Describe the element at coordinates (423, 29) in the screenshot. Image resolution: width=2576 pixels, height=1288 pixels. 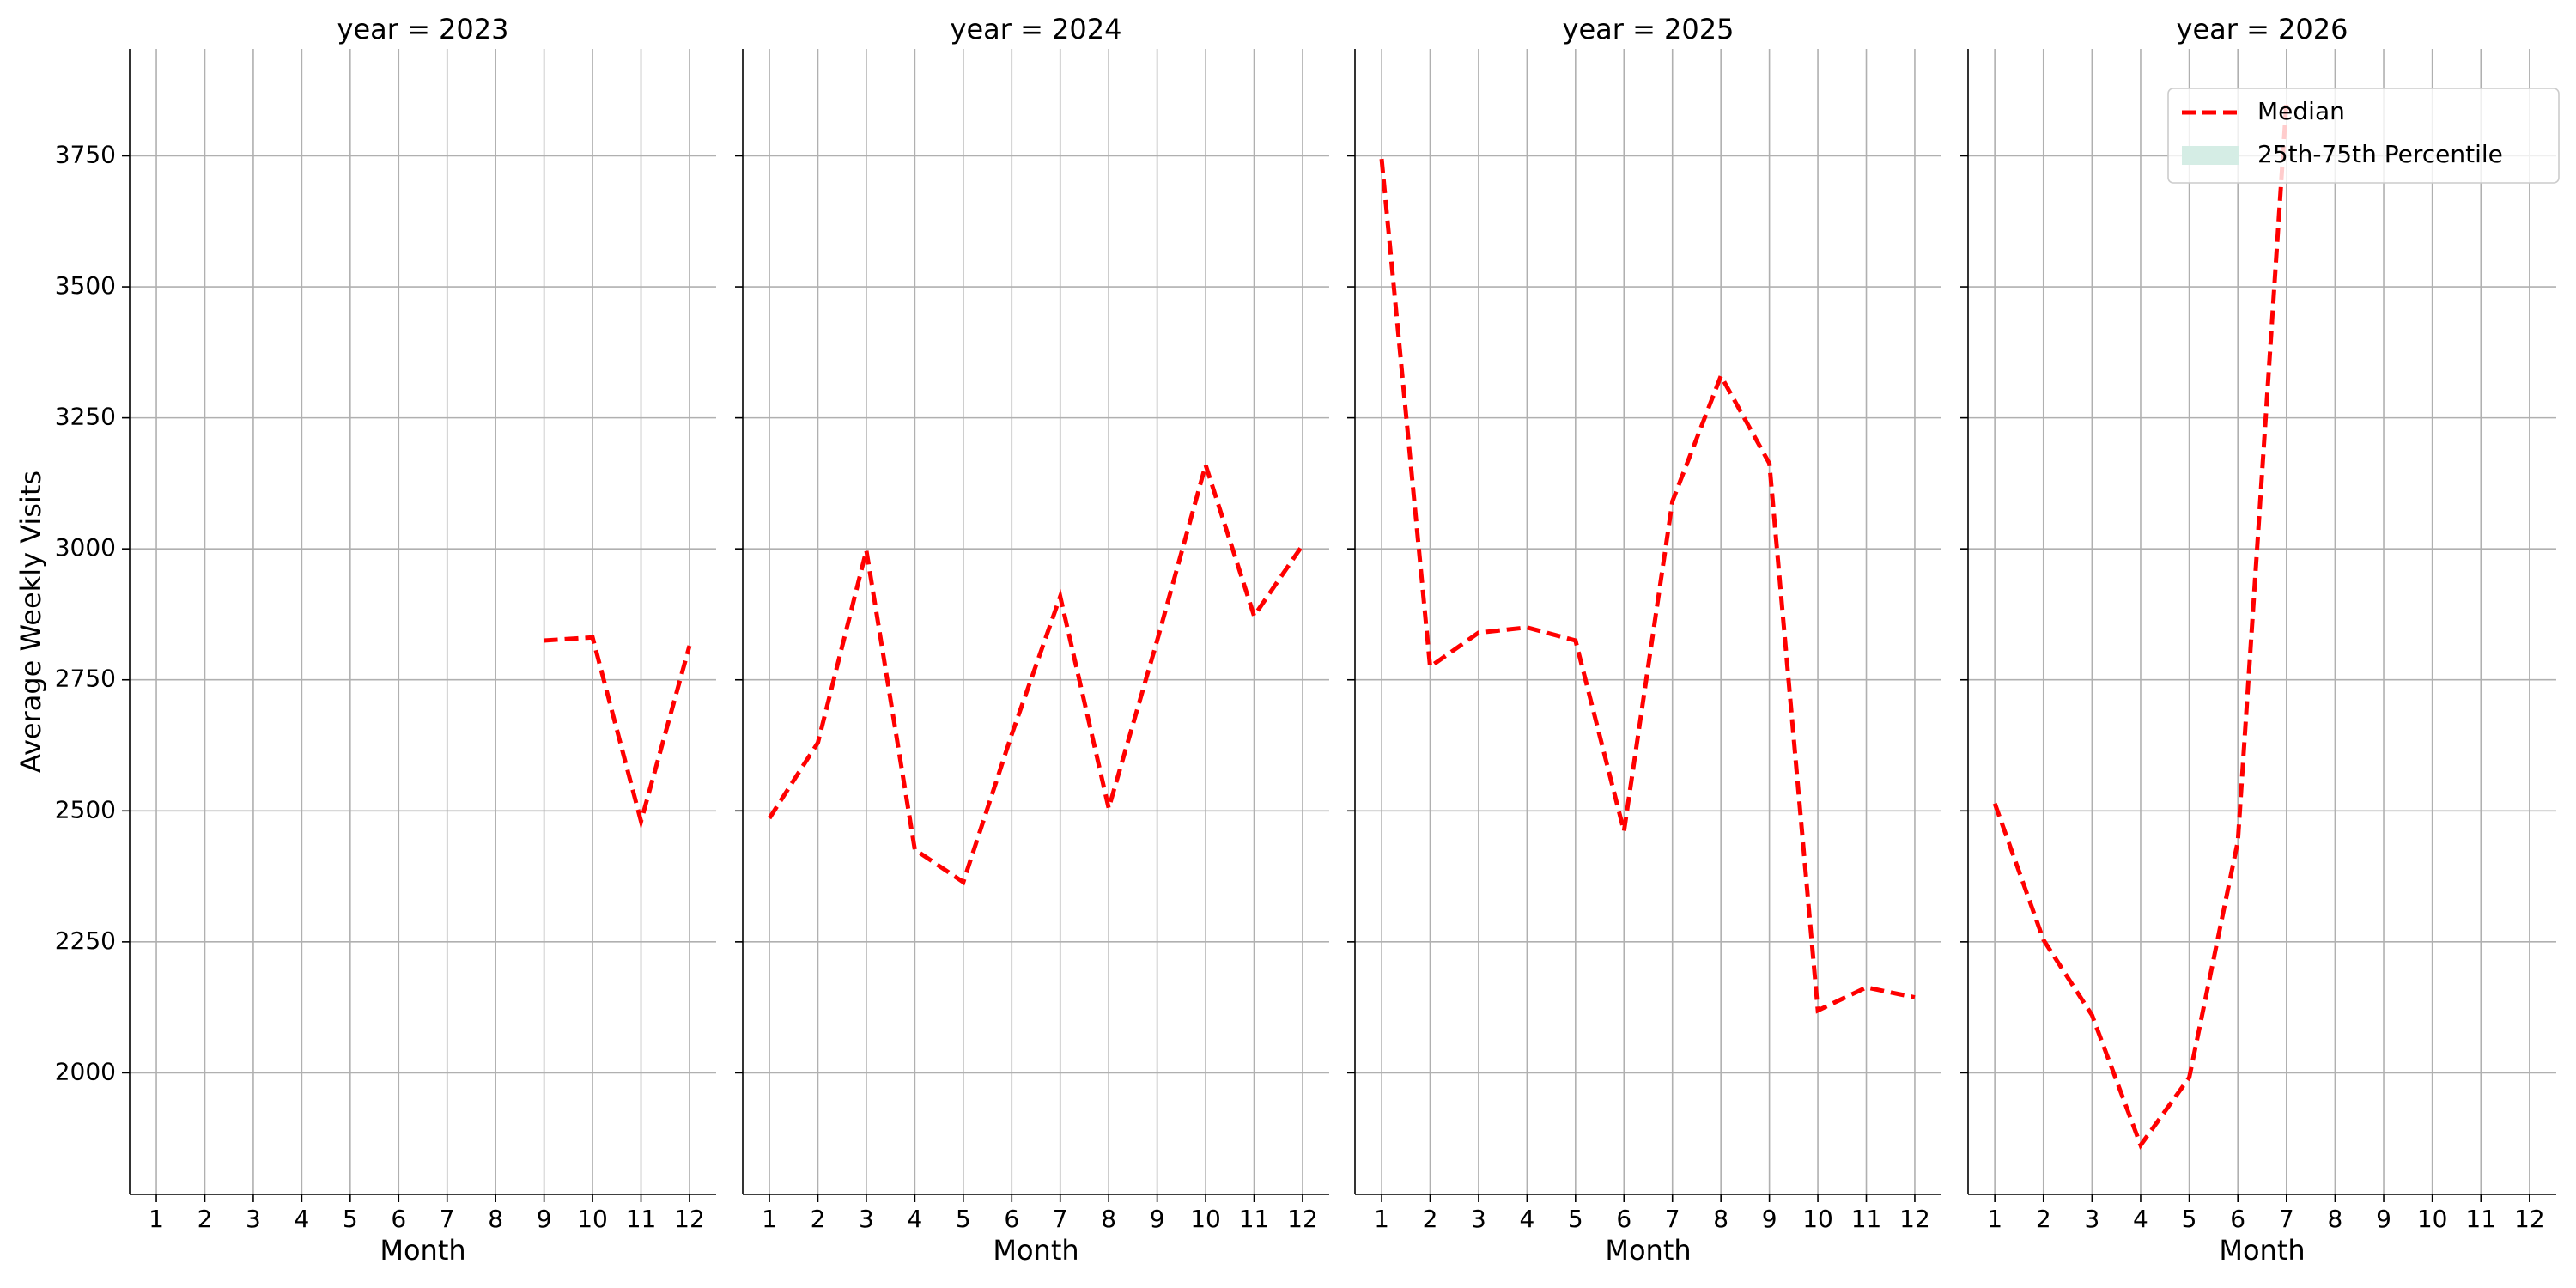
I see `panel-title: year = 2023` at that location.